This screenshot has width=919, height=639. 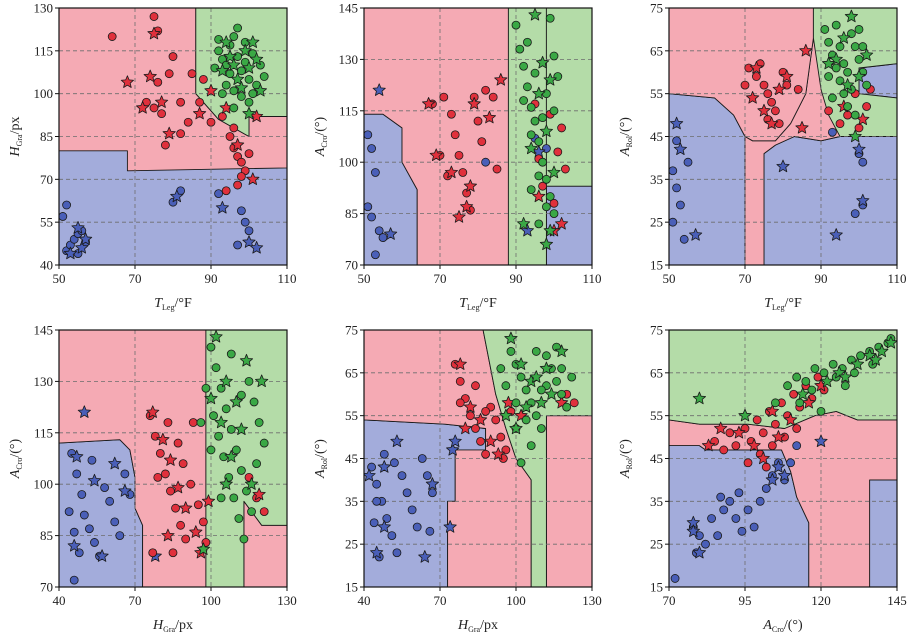 What do you see at coordinates (656, 372) in the screenshot?
I see `y-tick-label: 65` at bounding box center [656, 372].